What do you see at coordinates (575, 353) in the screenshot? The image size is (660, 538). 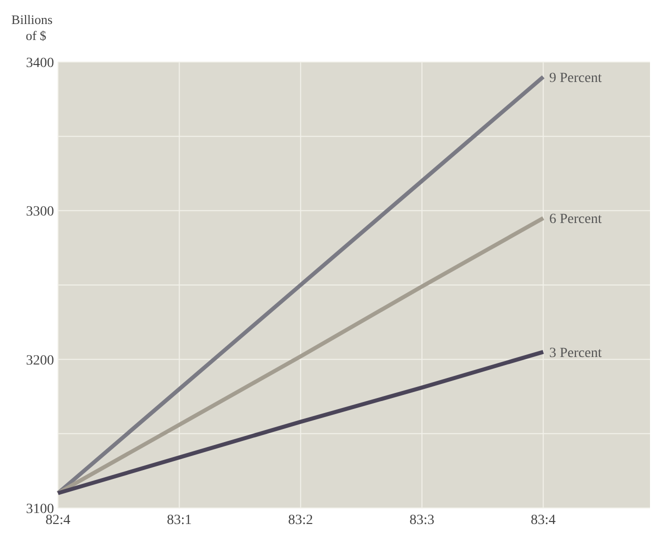 I see `series-label: 3 Percent` at bounding box center [575, 353].